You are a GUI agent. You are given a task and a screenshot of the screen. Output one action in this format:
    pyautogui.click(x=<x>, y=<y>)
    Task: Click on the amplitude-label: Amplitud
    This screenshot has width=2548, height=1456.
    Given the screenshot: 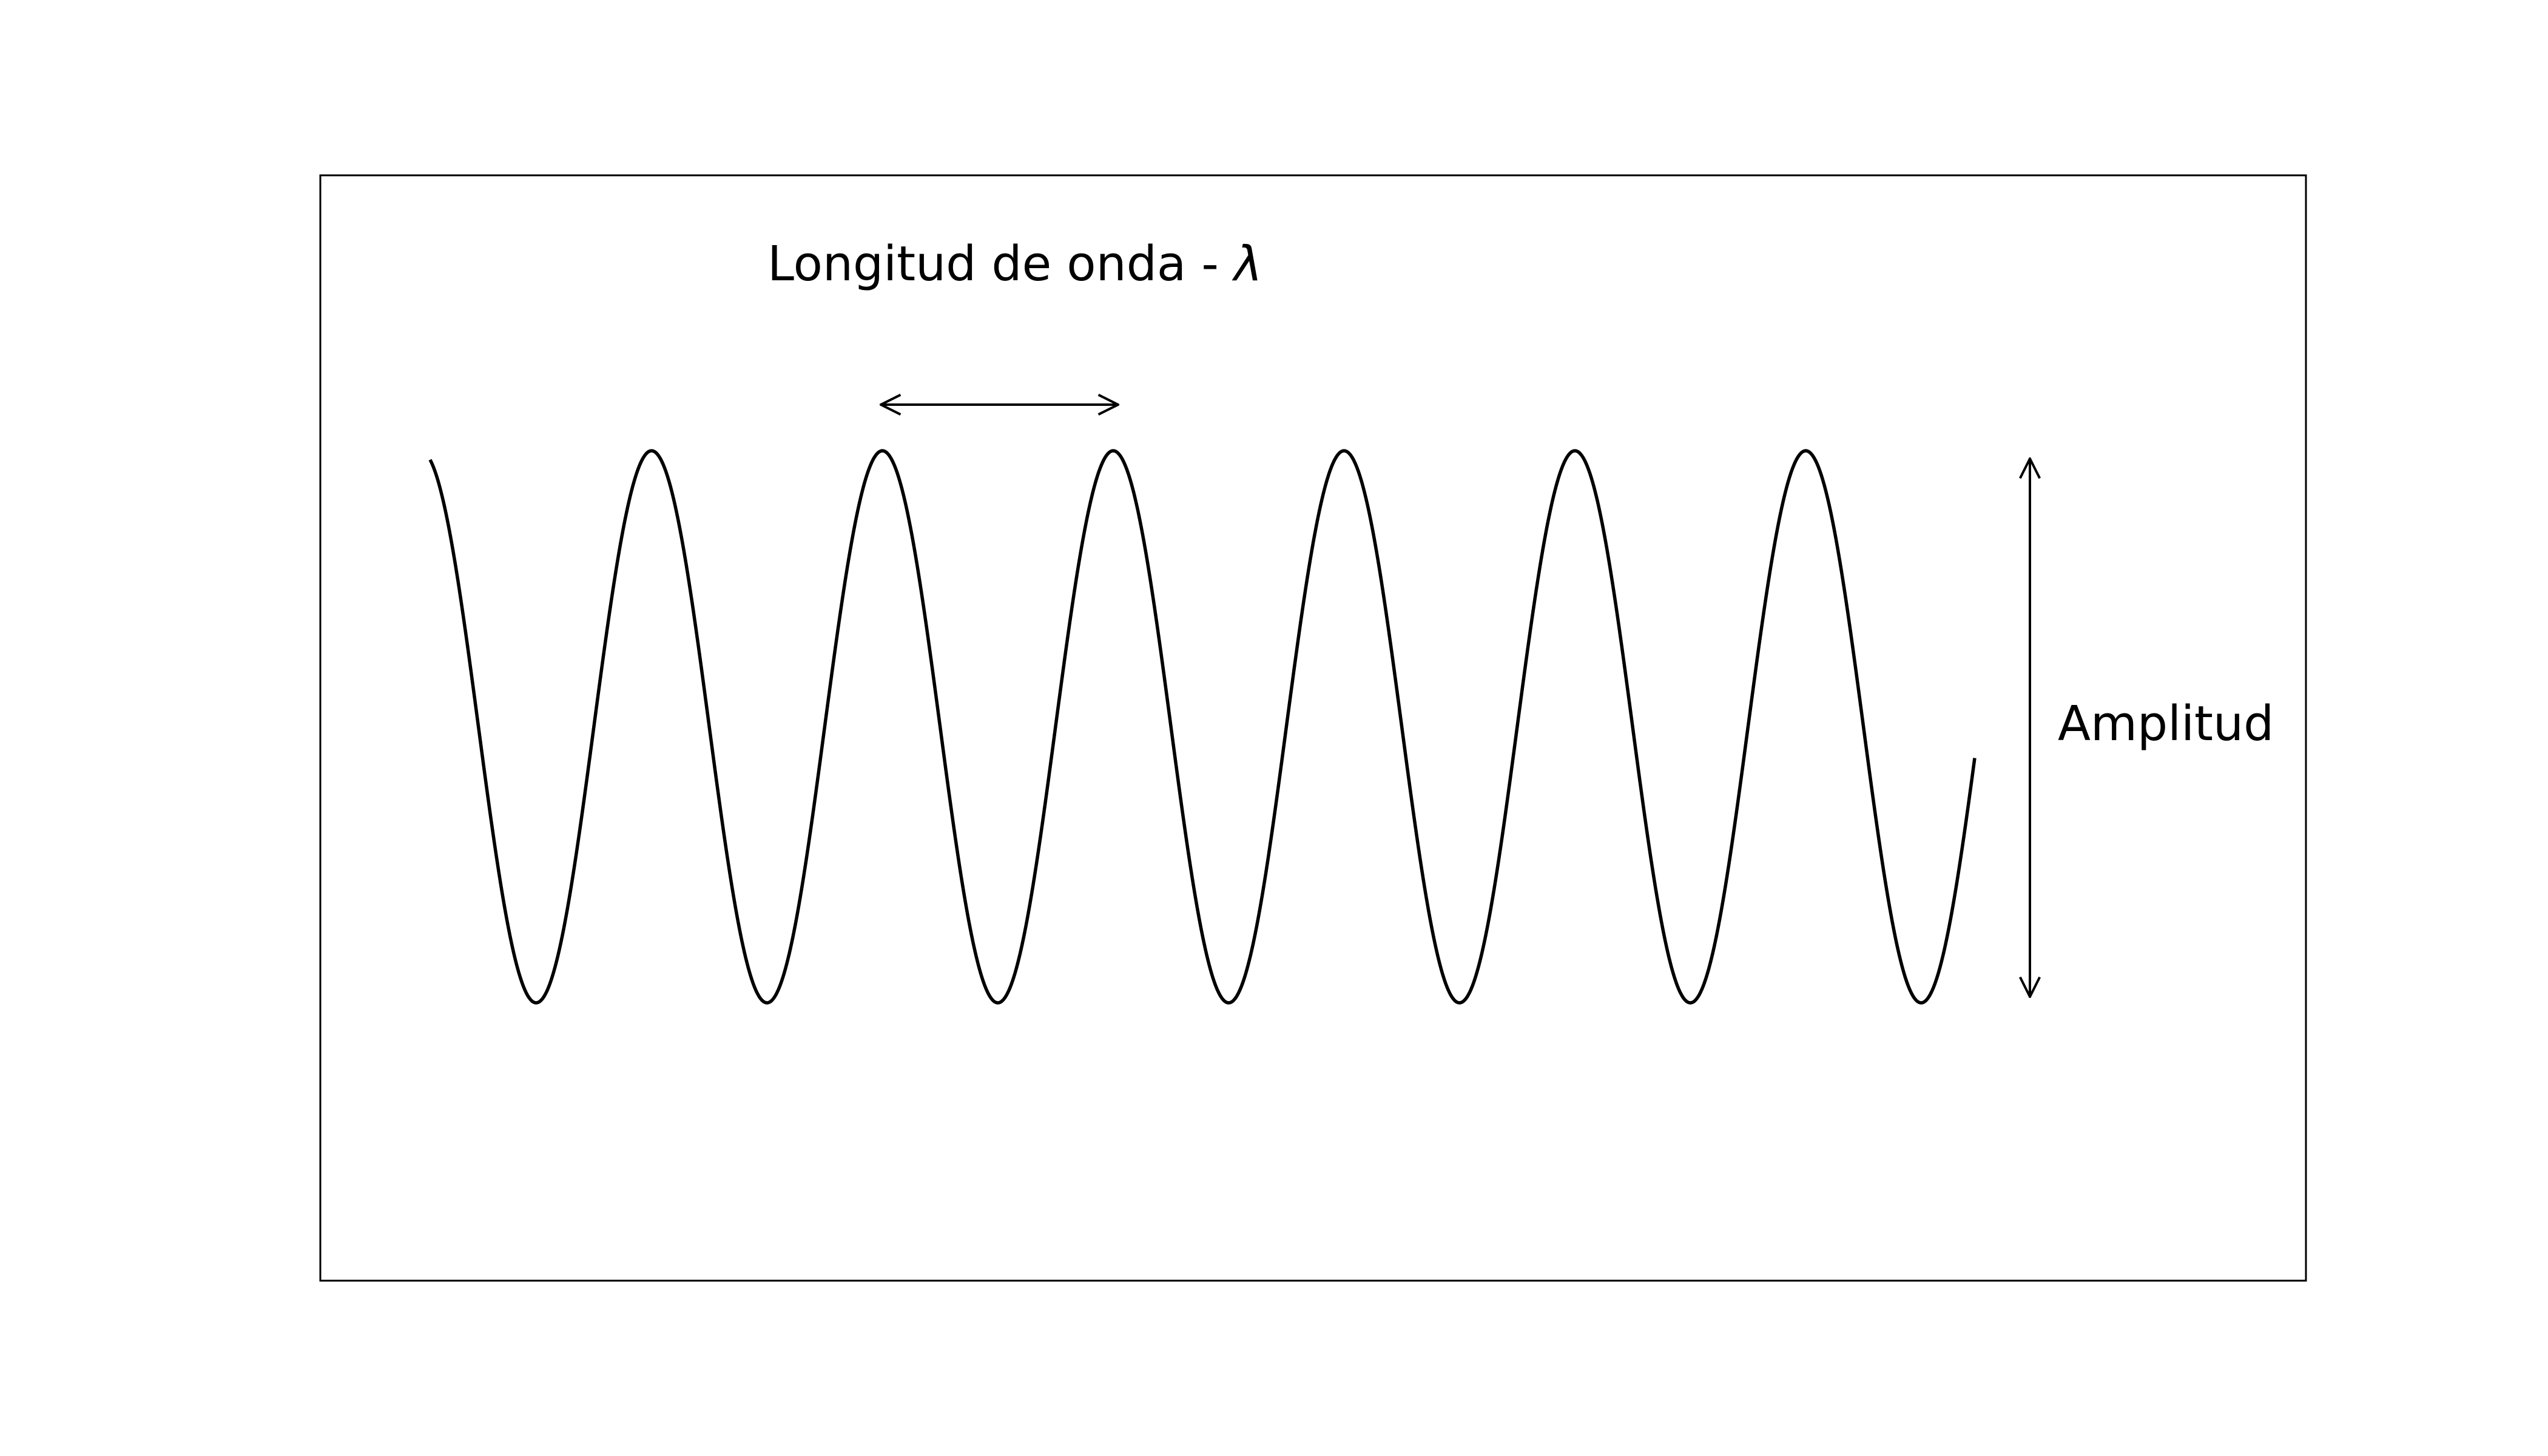 What is the action you would take?
    pyautogui.click(x=2166, y=724)
    